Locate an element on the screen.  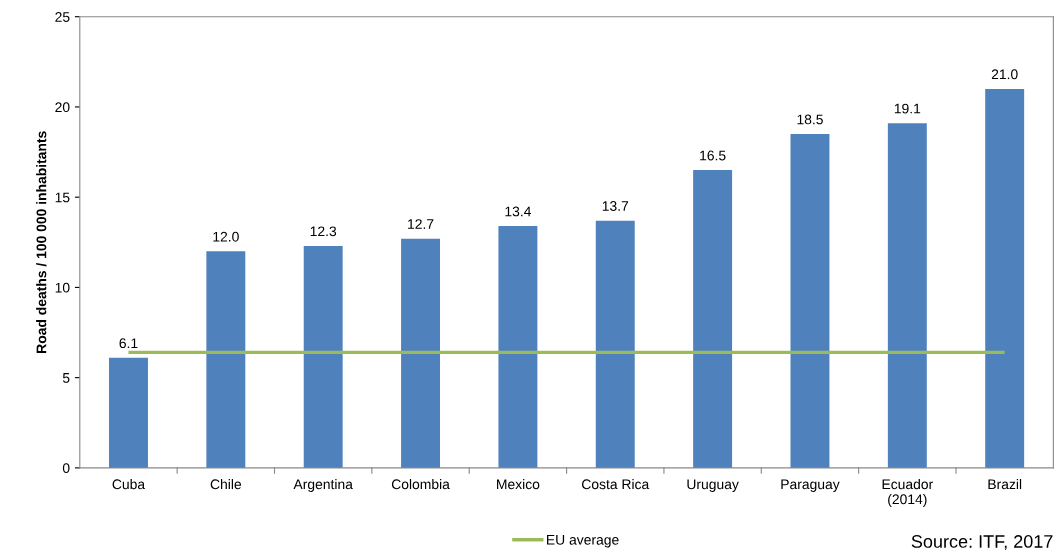
x-tick-label: Costa Rica is located at coordinates (616, 484).